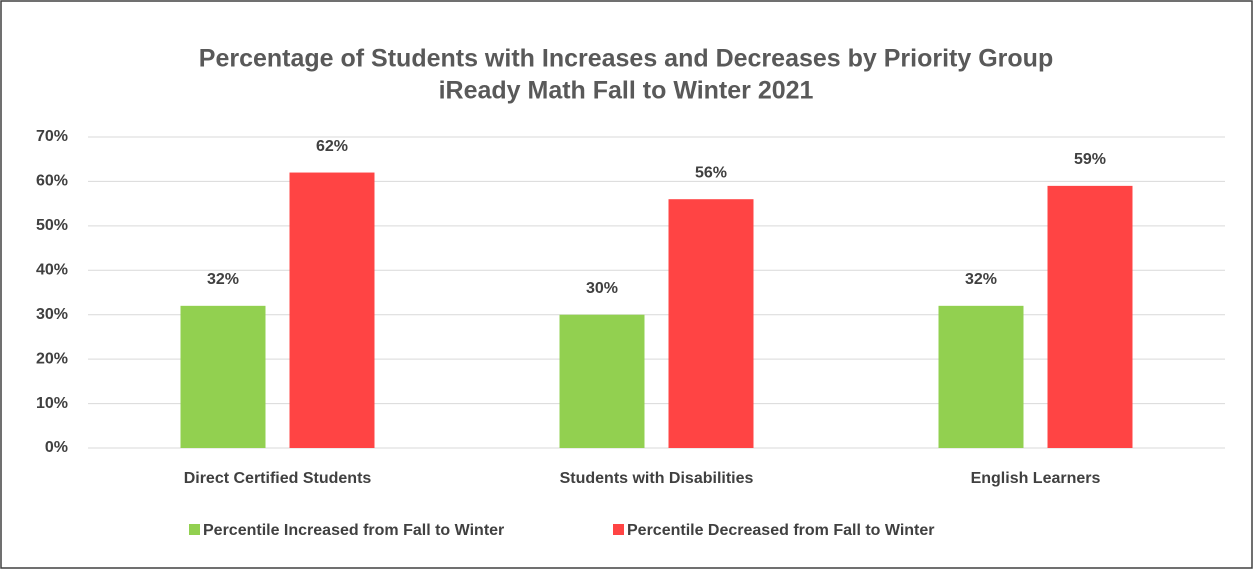 The image size is (1253, 569). I want to click on y-tick-label: 50%, so click(52, 225).